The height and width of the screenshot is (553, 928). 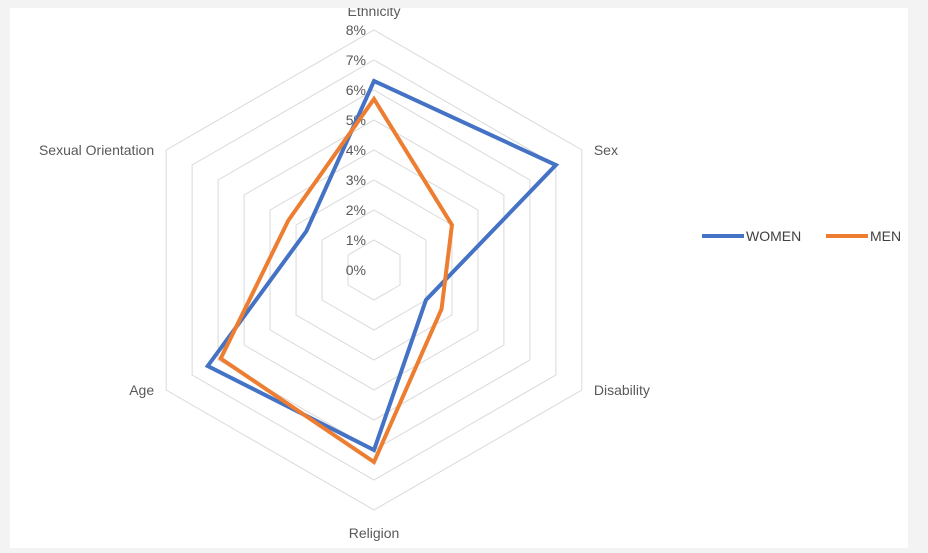 I want to click on tick-label: 8%, so click(x=356, y=30).